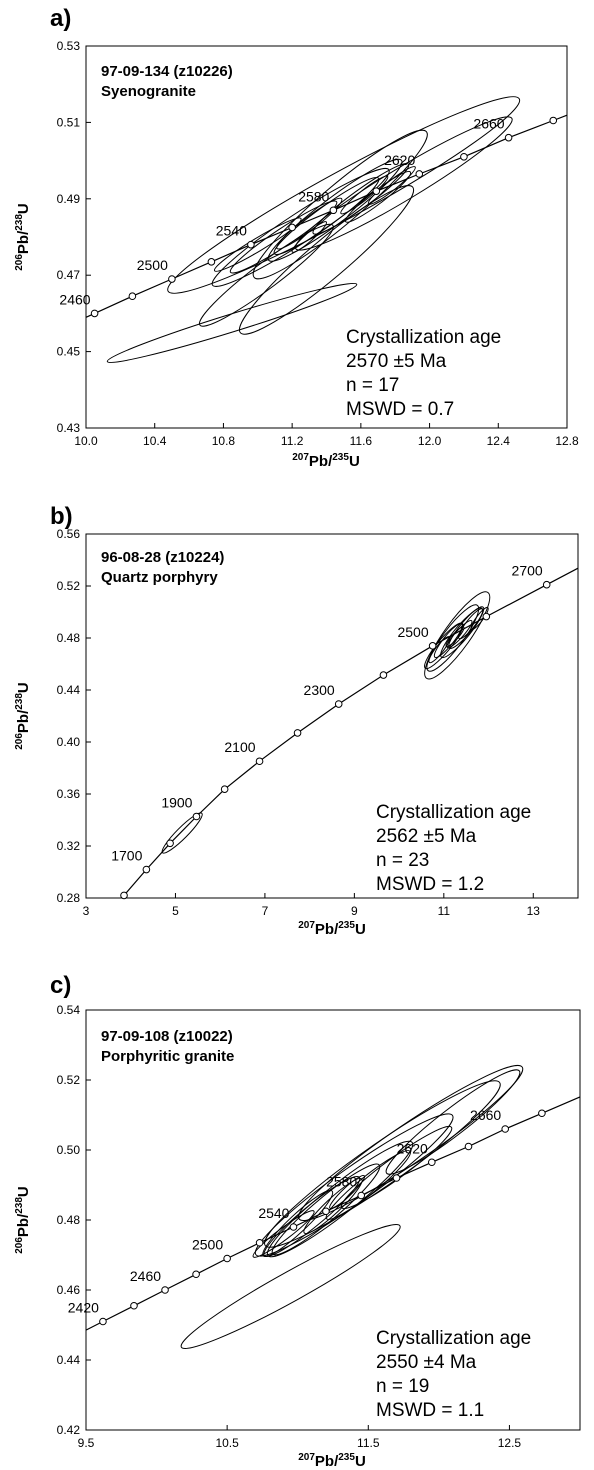  Describe the element at coordinates (167, 1056) in the screenshot. I see `panel-c-rock-type: Porphyritic granite` at that location.